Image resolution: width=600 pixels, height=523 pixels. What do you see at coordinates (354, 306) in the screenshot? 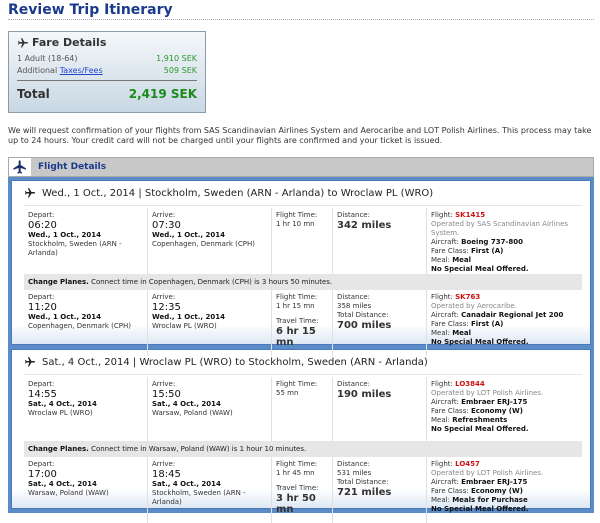
I see `distance-value: 358 miles` at bounding box center [354, 306].